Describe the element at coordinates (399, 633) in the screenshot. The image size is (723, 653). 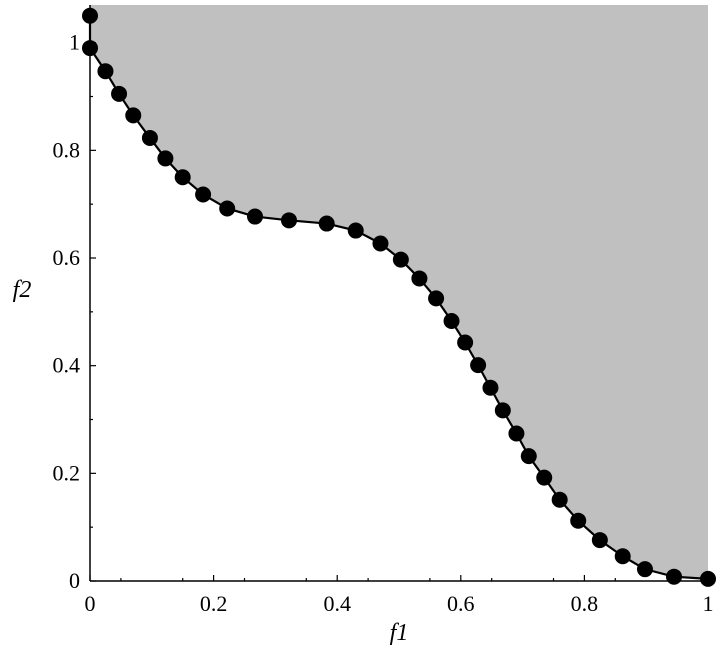
I see `x-axis-title: f1` at that location.